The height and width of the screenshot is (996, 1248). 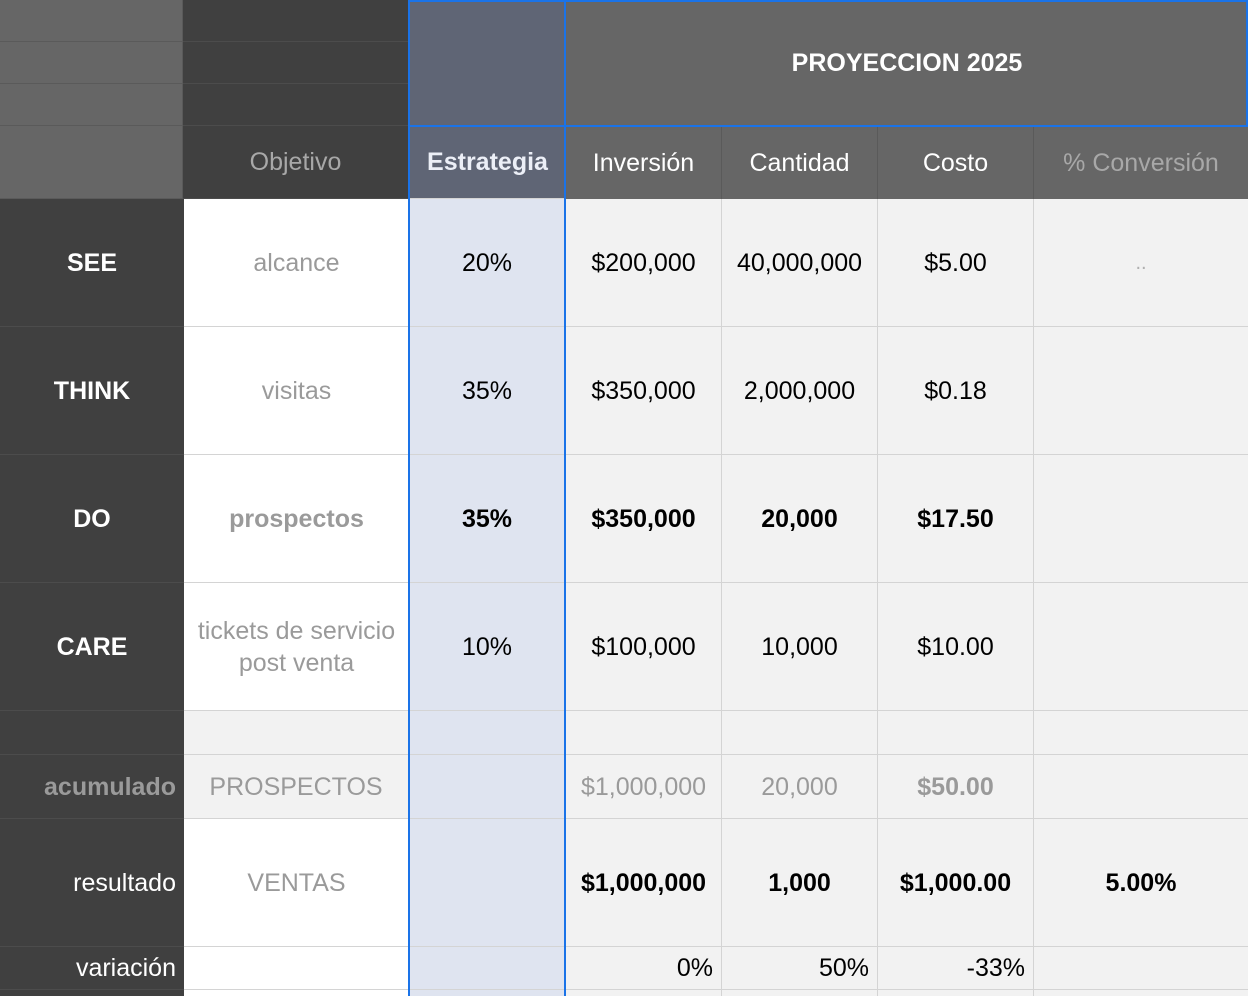 I want to click on objetivo-cell: PROSPECTOS, so click(x=296, y=787).